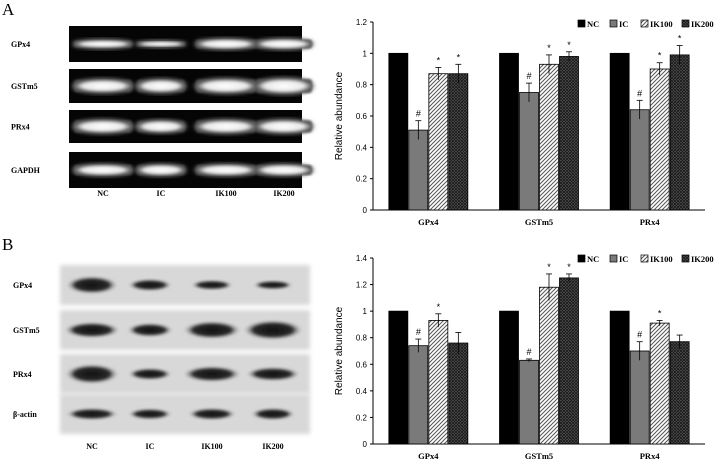 The height and width of the screenshot is (459, 721). I want to click on gel-a-lane-label: IK100, so click(225, 193).